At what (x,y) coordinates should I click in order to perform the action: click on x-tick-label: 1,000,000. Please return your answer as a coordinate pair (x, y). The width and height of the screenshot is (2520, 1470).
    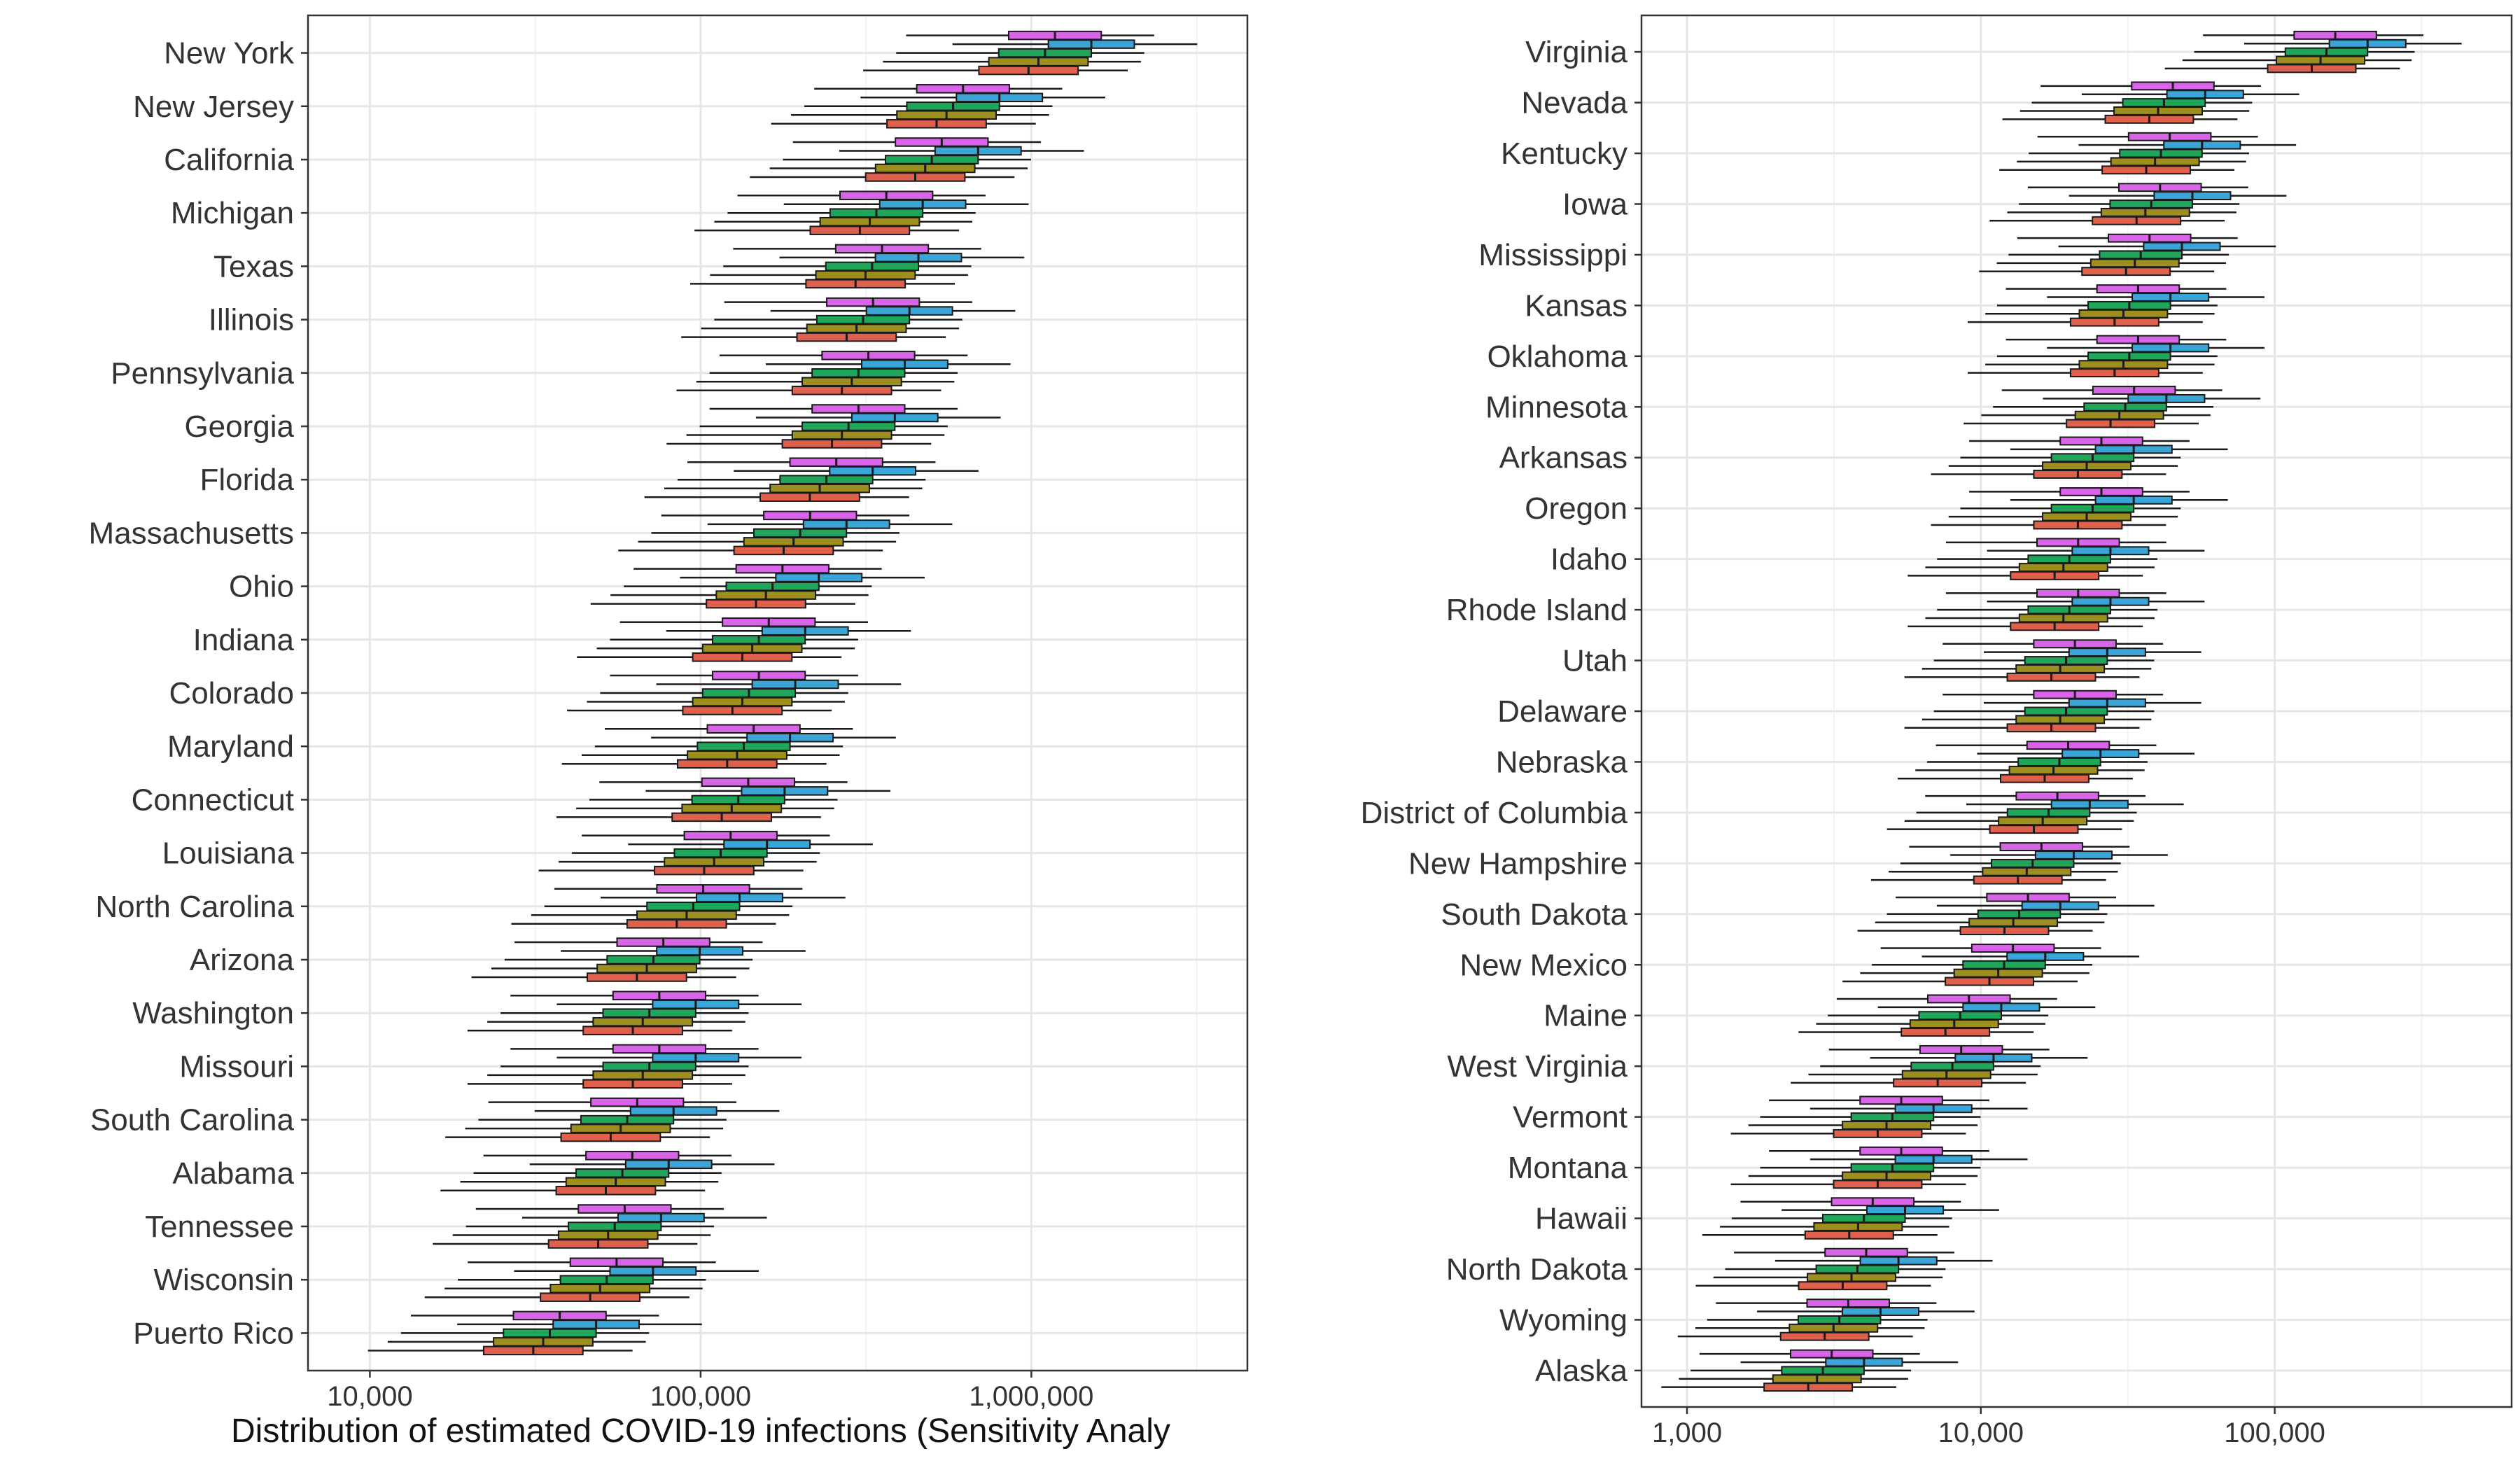
    Looking at the image, I should click on (1031, 1396).